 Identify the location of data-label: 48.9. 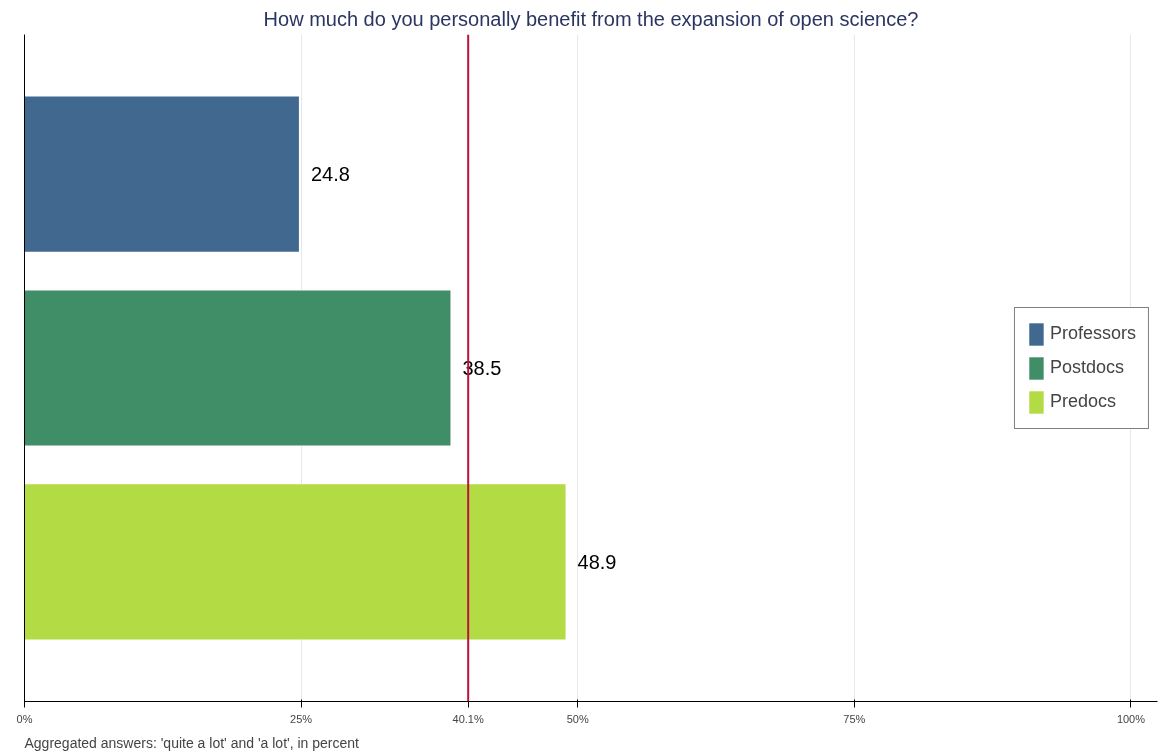
(597, 561).